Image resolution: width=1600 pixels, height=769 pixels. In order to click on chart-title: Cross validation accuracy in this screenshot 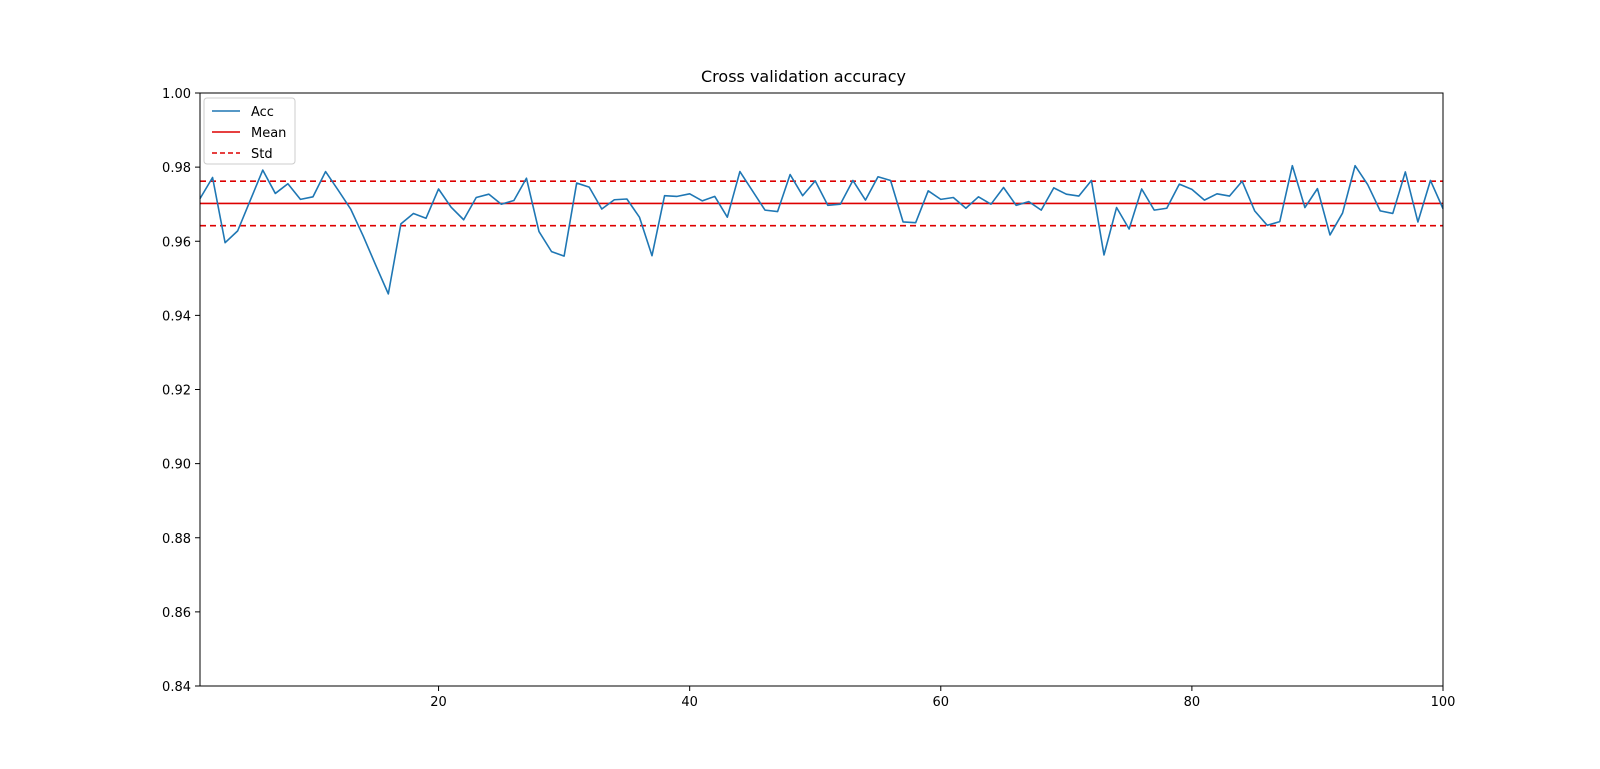, I will do `click(803, 76)`.